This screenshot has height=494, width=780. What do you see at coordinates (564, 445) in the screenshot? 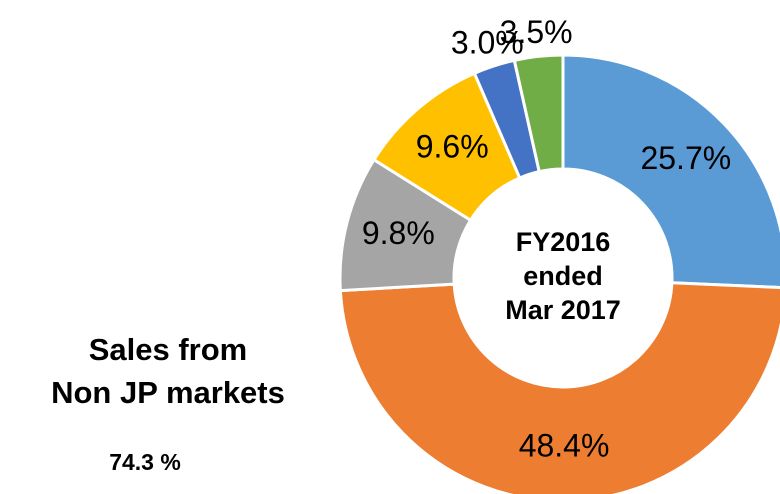
I see `data-label: 48.4%` at bounding box center [564, 445].